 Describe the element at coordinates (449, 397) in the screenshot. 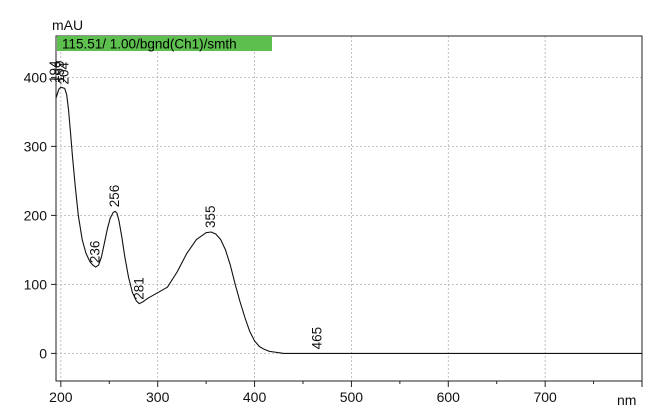

I see `x-tick-label: 600` at that location.